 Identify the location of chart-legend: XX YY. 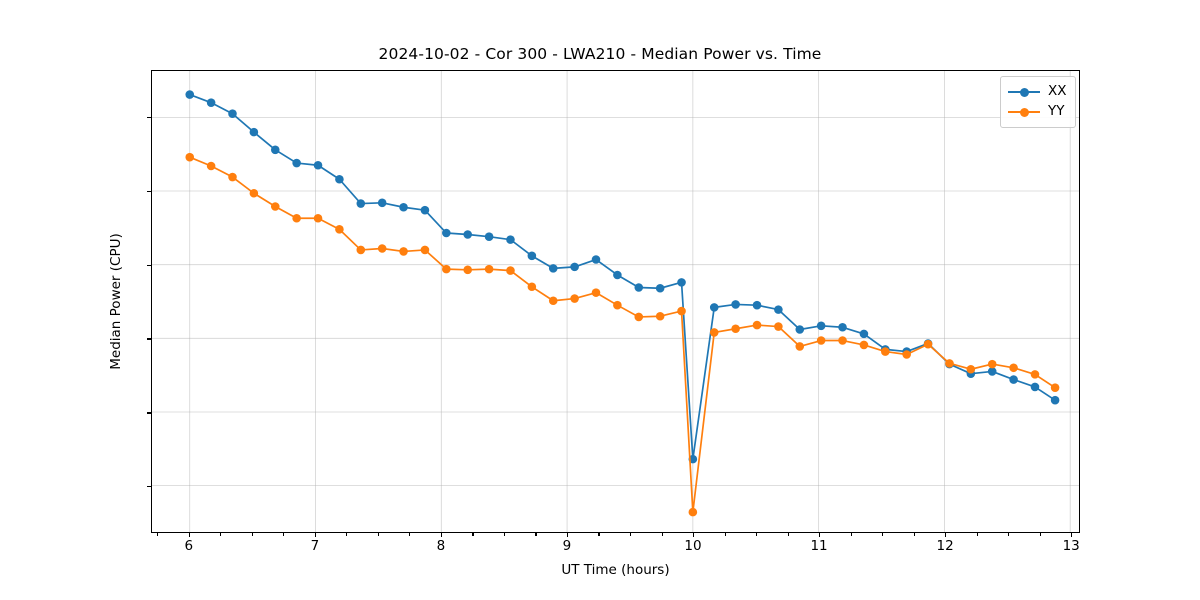
(1038, 102).